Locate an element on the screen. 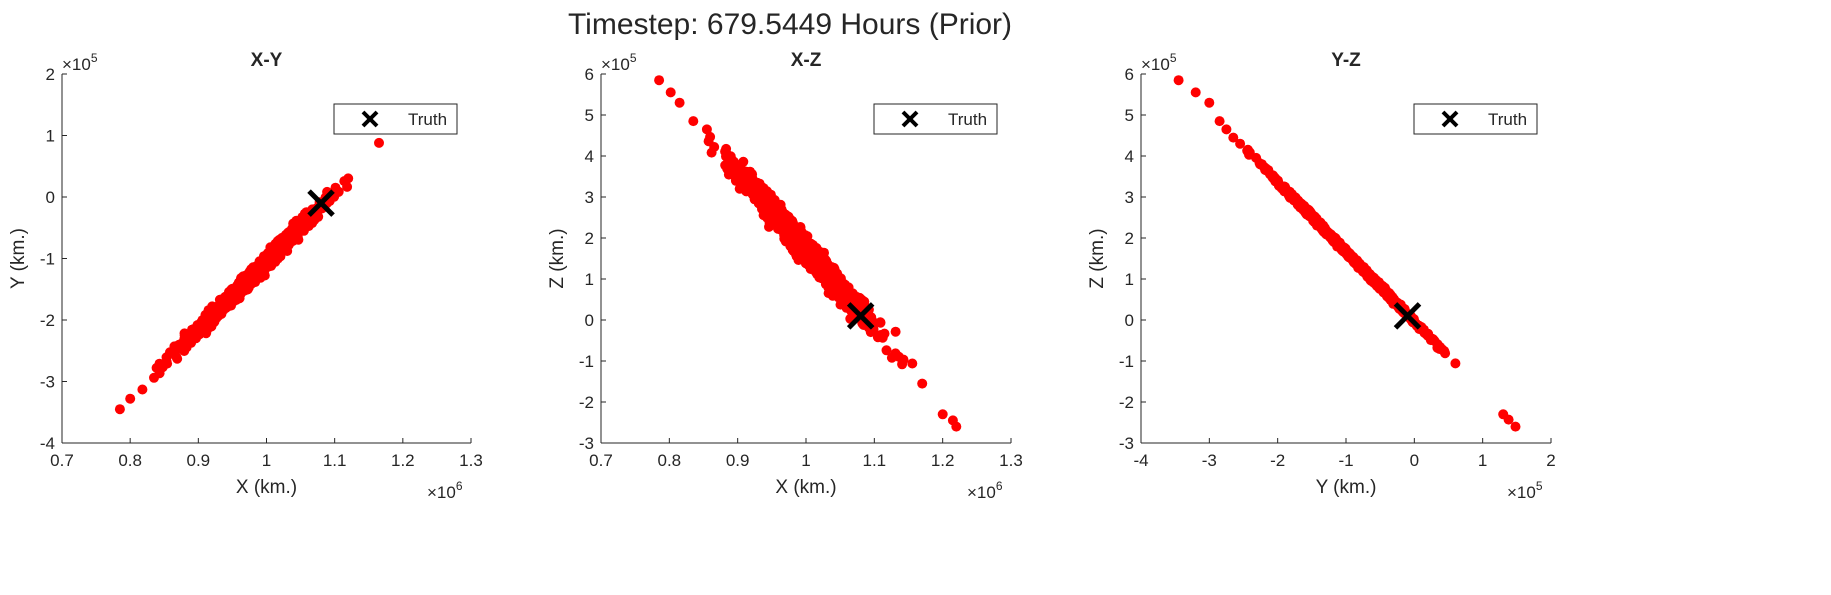 The width and height of the screenshot is (1831, 595). y-tick-label: 3 is located at coordinates (1129, 197).